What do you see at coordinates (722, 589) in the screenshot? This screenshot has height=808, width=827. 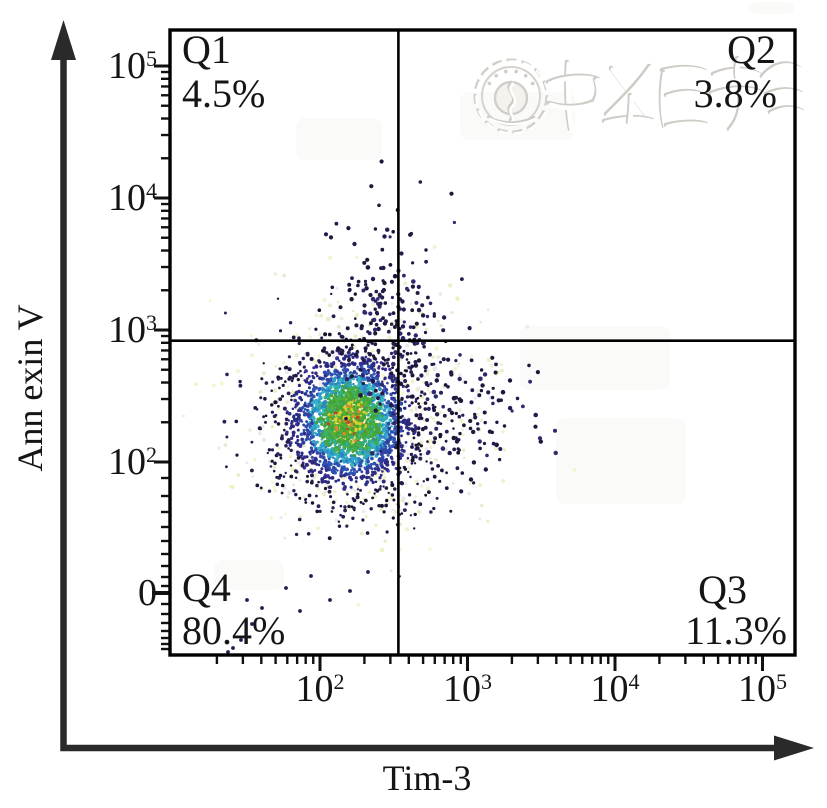 I see `quadrant-q3-label: Q3` at bounding box center [722, 589].